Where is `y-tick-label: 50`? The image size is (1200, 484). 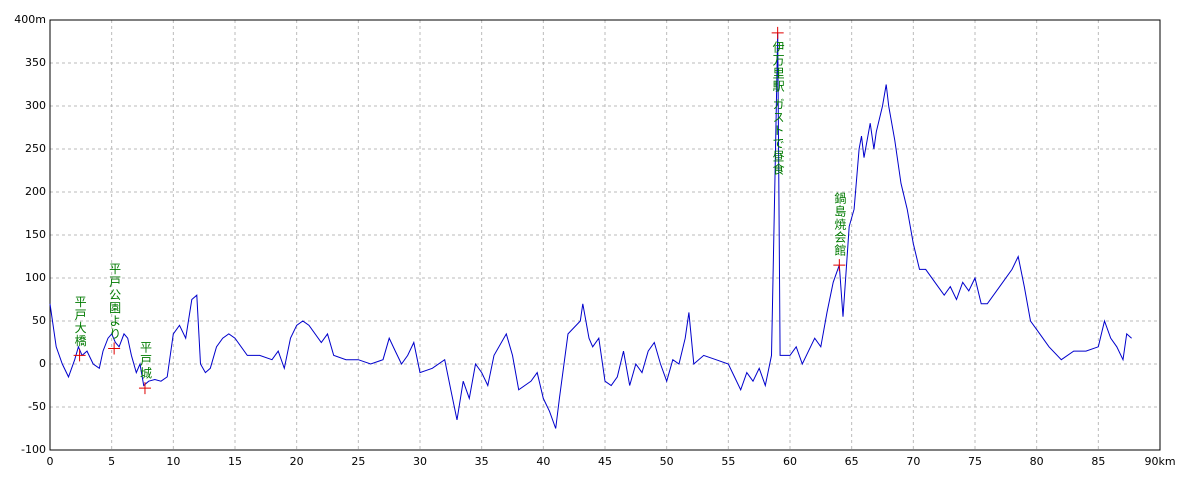 y-tick-label: 50 is located at coordinates (39, 320).